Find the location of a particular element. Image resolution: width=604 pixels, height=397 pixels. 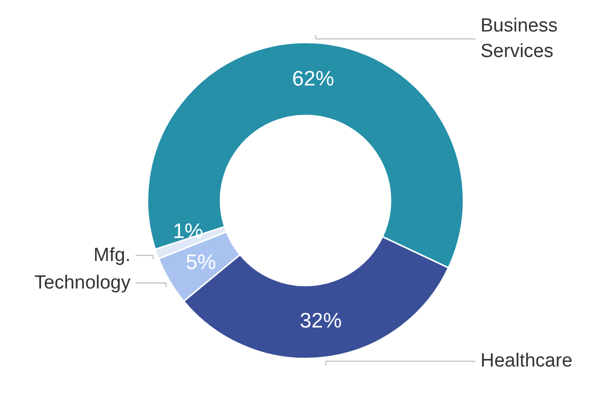

slice-label: Business Services is located at coordinates (519, 39).